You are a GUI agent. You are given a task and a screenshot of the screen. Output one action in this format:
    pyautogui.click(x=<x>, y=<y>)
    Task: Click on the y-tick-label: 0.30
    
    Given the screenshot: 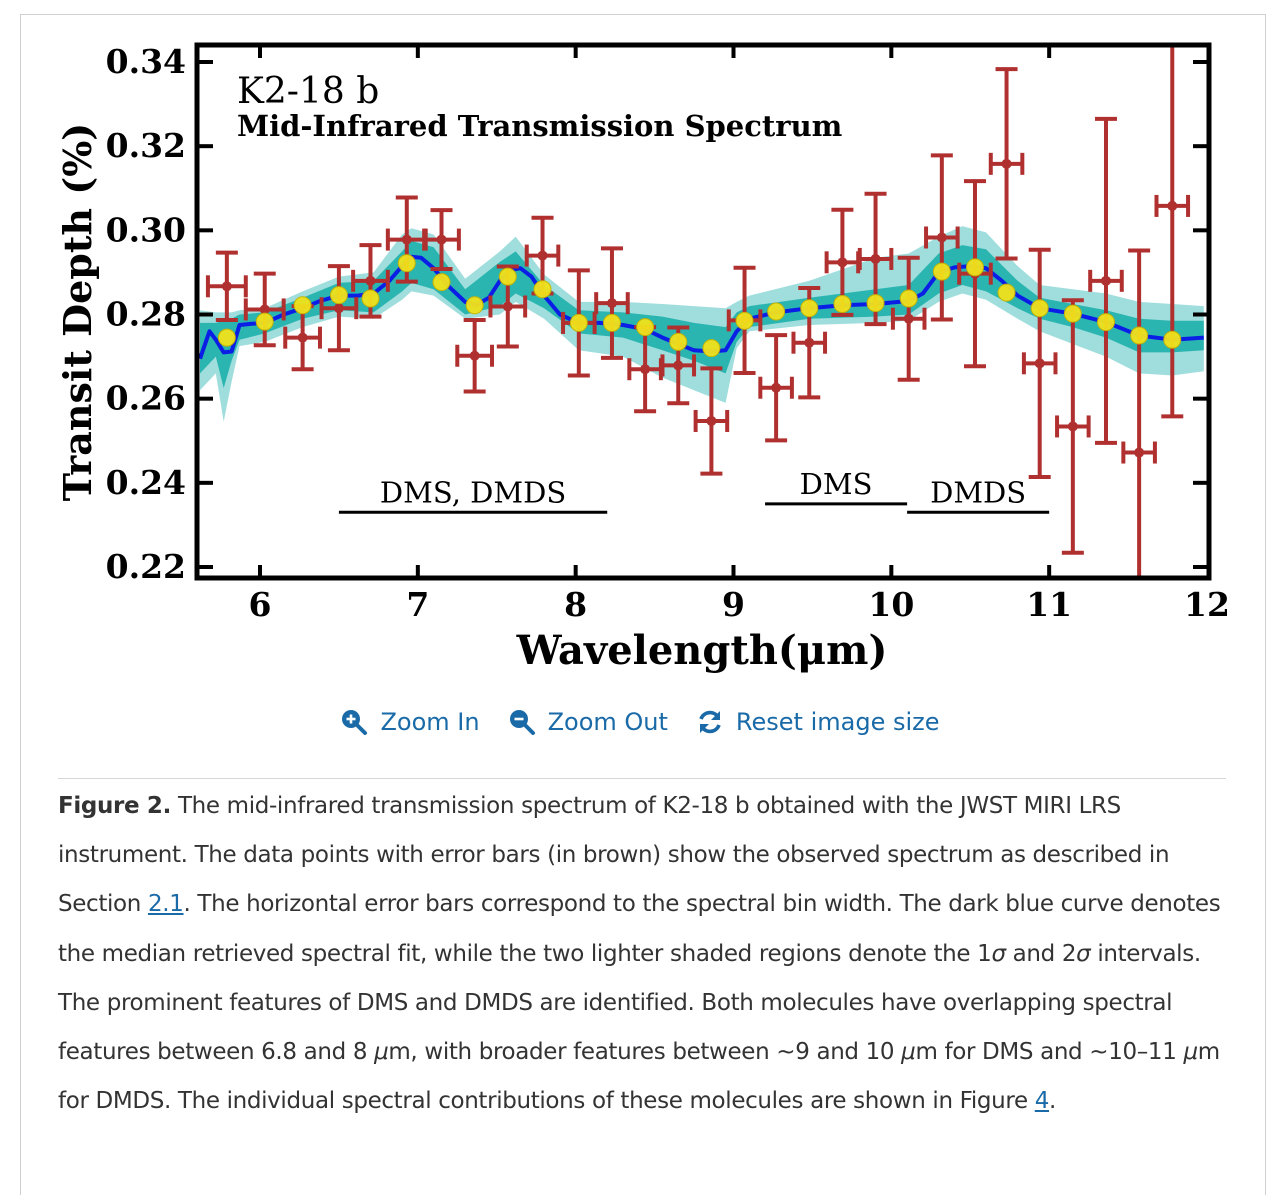 What is the action you would take?
    pyautogui.click(x=146, y=229)
    